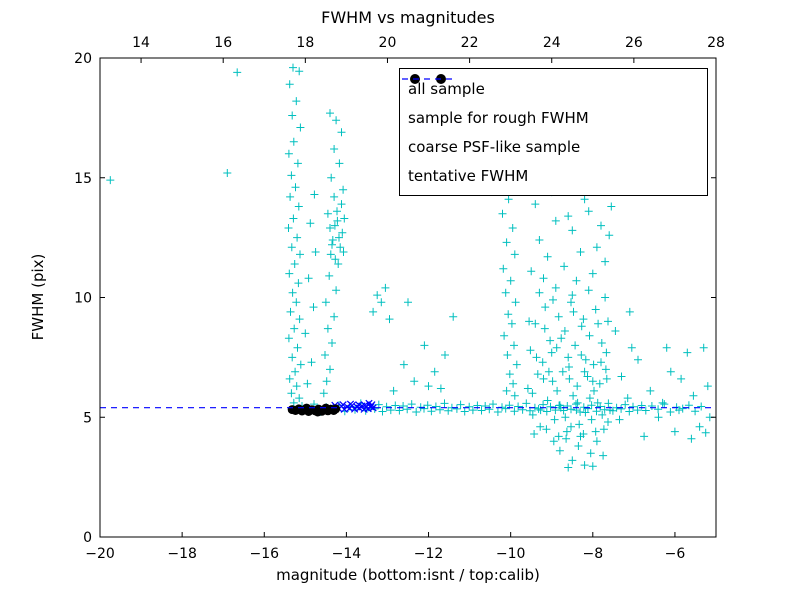  I want to click on legend-item-coarse-psf: coarse PSF-like sample, so click(553, 117).